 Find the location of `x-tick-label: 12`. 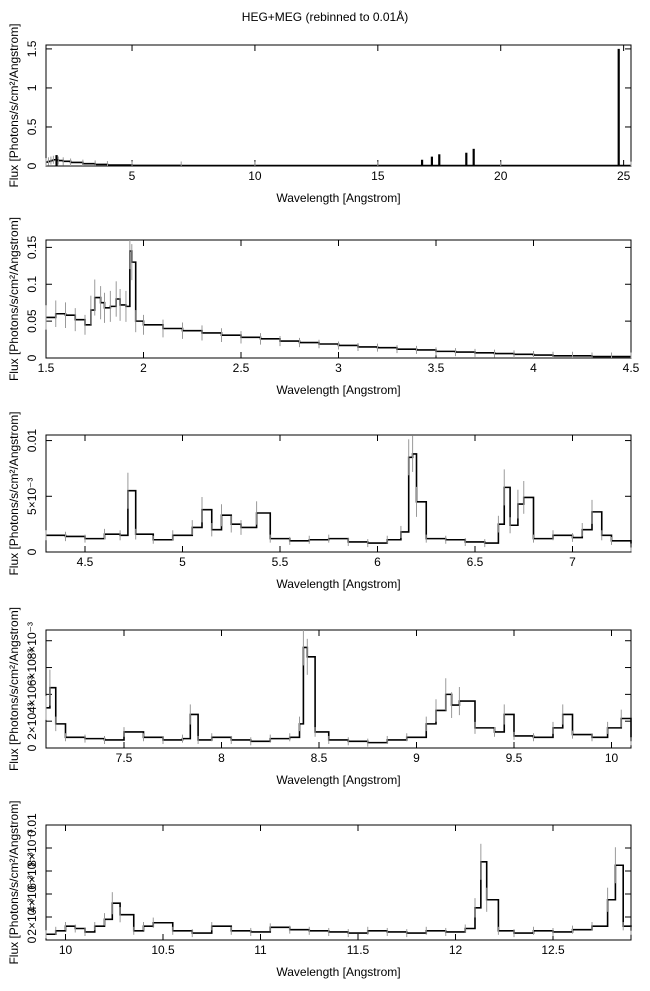

x-tick-label: 12 is located at coordinates (456, 950).